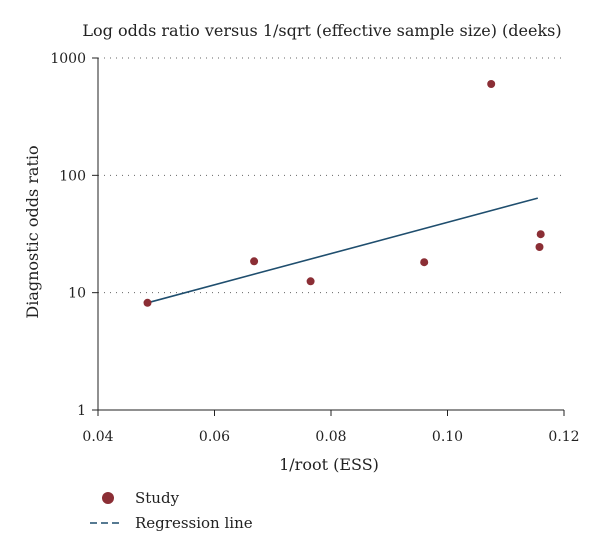  What do you see at coordinates (74, 235) in the screenshot?
I see `y-axis: 1 10 100 1000` at bounding box center [74, 235].